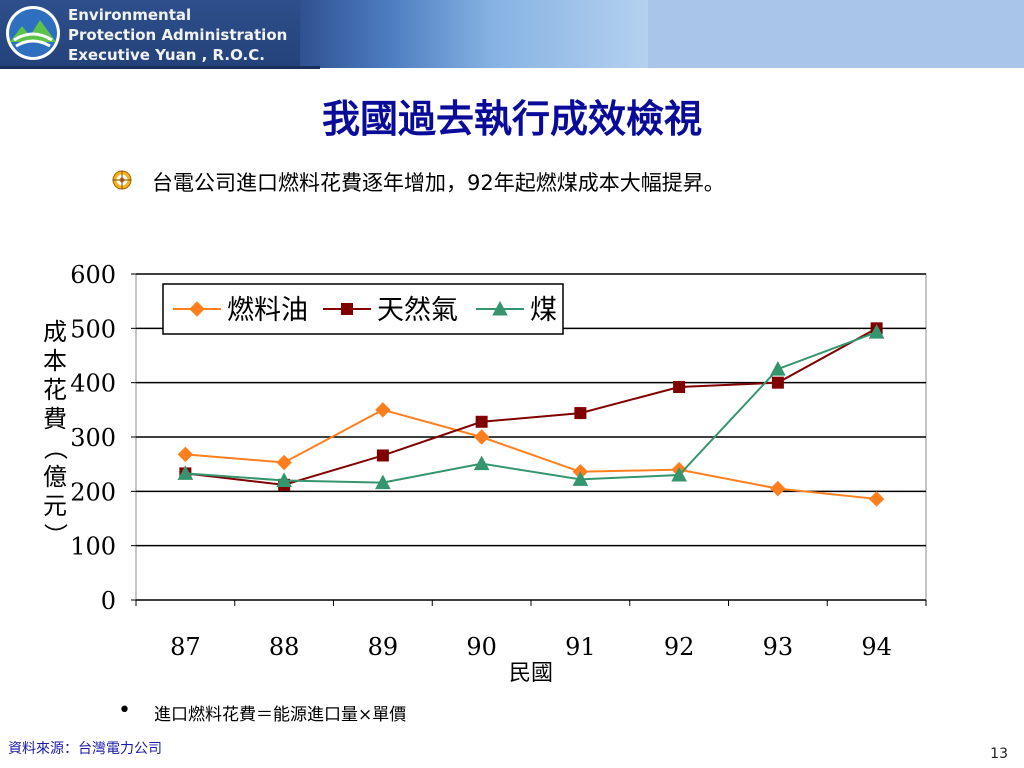 The image size is (1024, 768). I want to click on agency-line-1: Environmental, so click(130, 15).